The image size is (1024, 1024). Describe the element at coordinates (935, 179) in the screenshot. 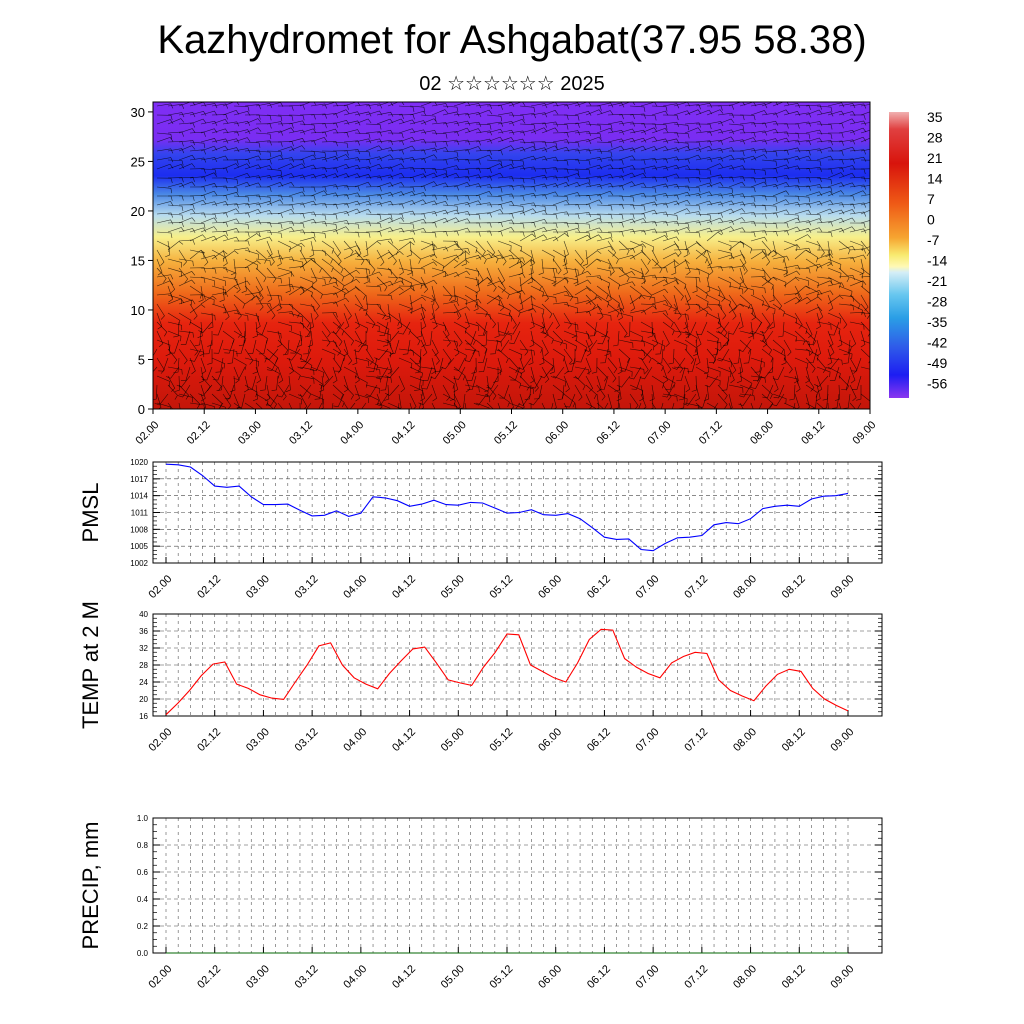

I see `colorbar-label: 14` at that location.